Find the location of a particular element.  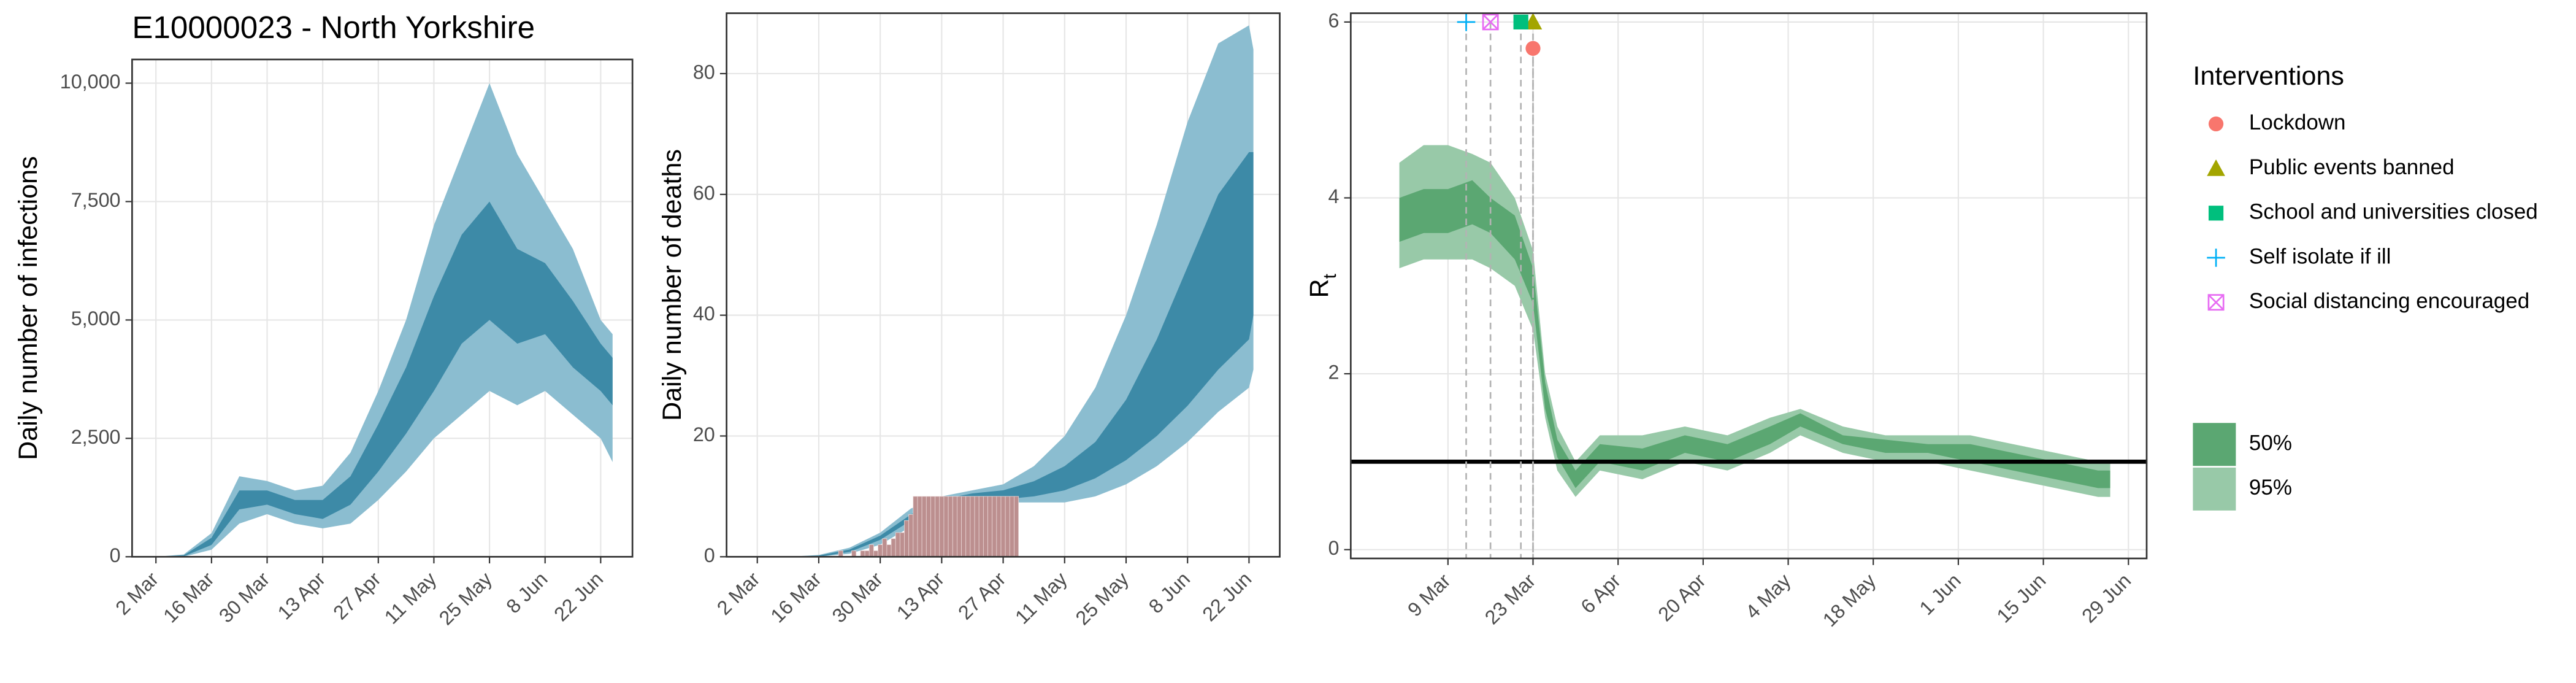

plot-frame is located at coordinates (382, 308).